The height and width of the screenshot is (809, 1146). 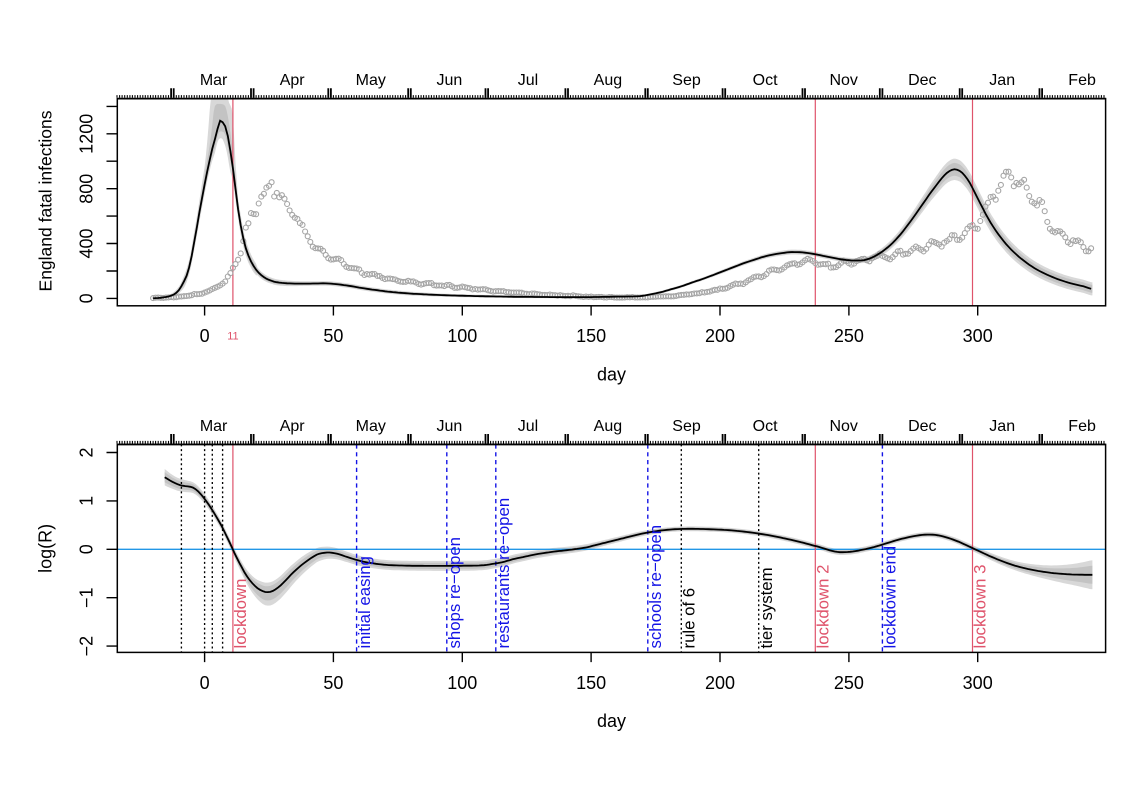 What do you see at coordinates (46, 200) in the screenshot?
I see `svg-text: England fatal infections` at bounding box center [46, 200].